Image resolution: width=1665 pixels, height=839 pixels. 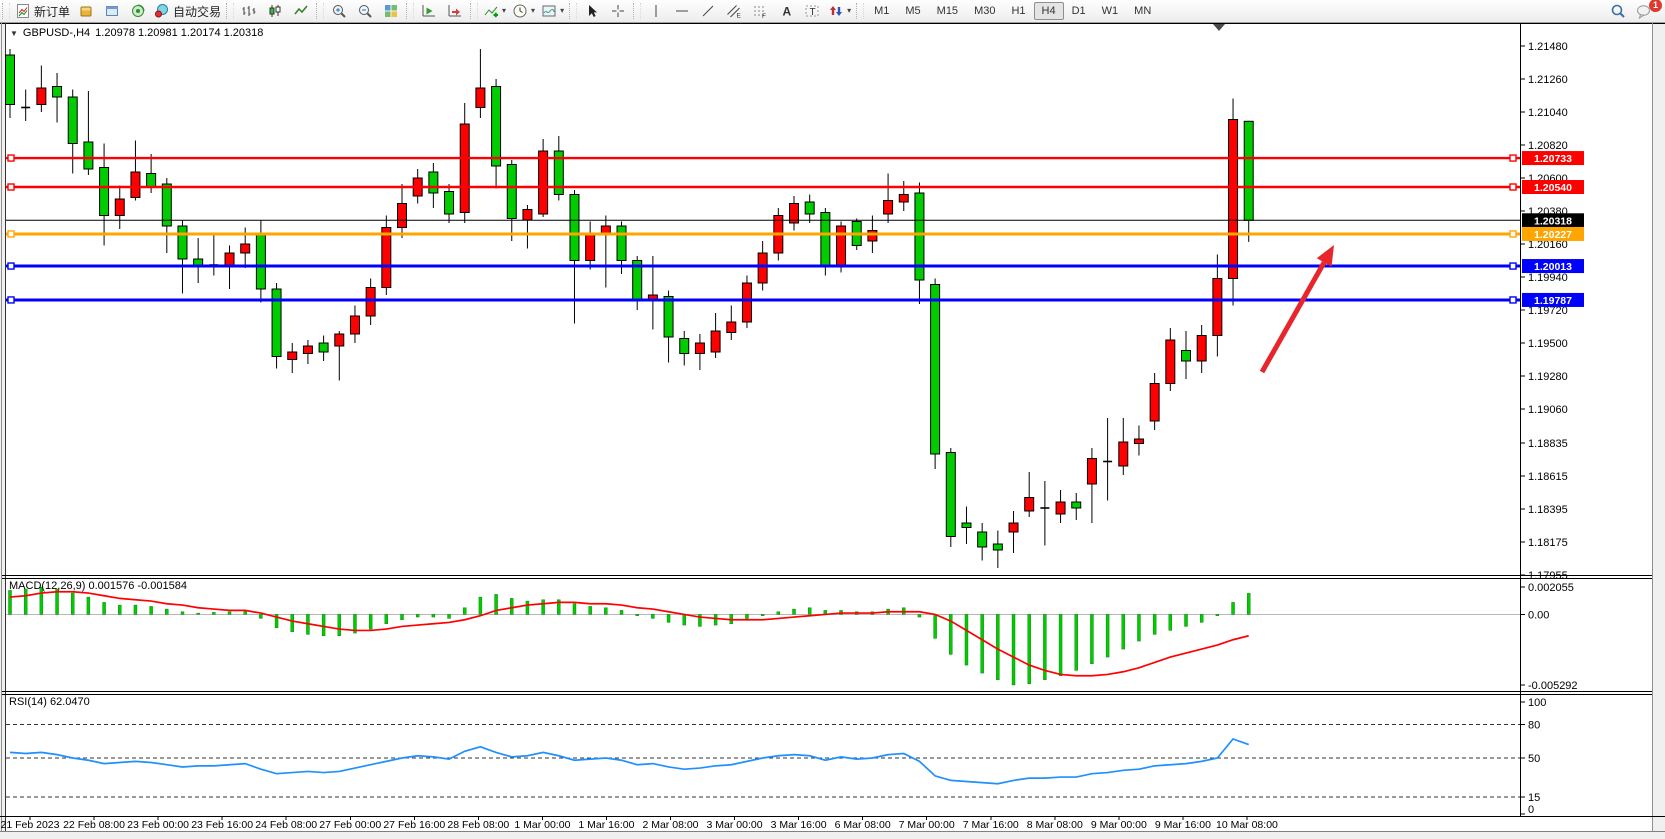 What do you see at coordinates (1548, 47) in the screenshot?
I see `price-tick-label: 1.21480` at bounding box center [1548, 47].